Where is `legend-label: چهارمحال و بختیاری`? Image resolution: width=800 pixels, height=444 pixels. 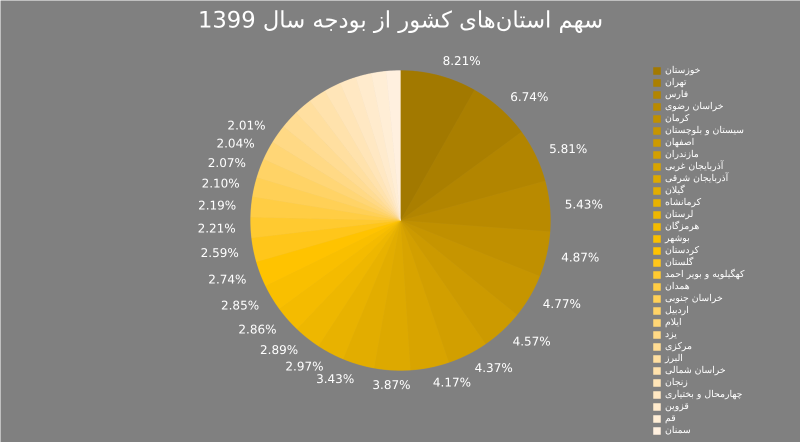
legend-label: چهارمحال و بختیاری is located at coordinates (703, 394).